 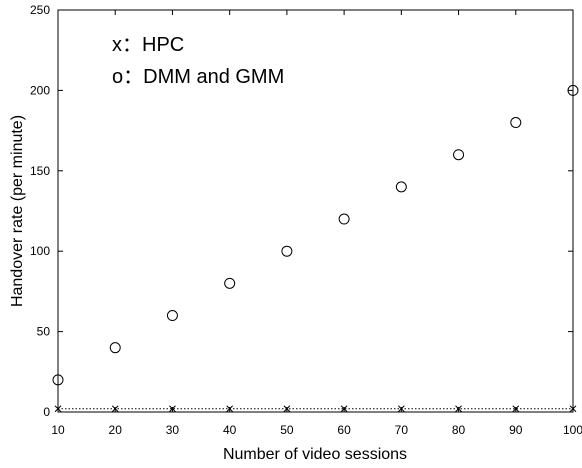 I want to click on y-tick-label: 150, so click(x=40, y=171).